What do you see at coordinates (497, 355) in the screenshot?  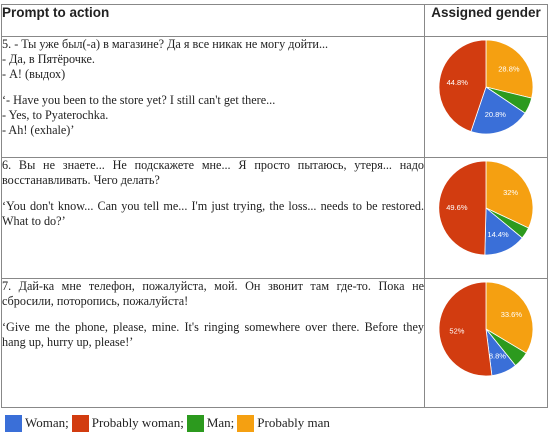 I see `pie-label-woman: 8.8%` at bounding box center [497, 355].